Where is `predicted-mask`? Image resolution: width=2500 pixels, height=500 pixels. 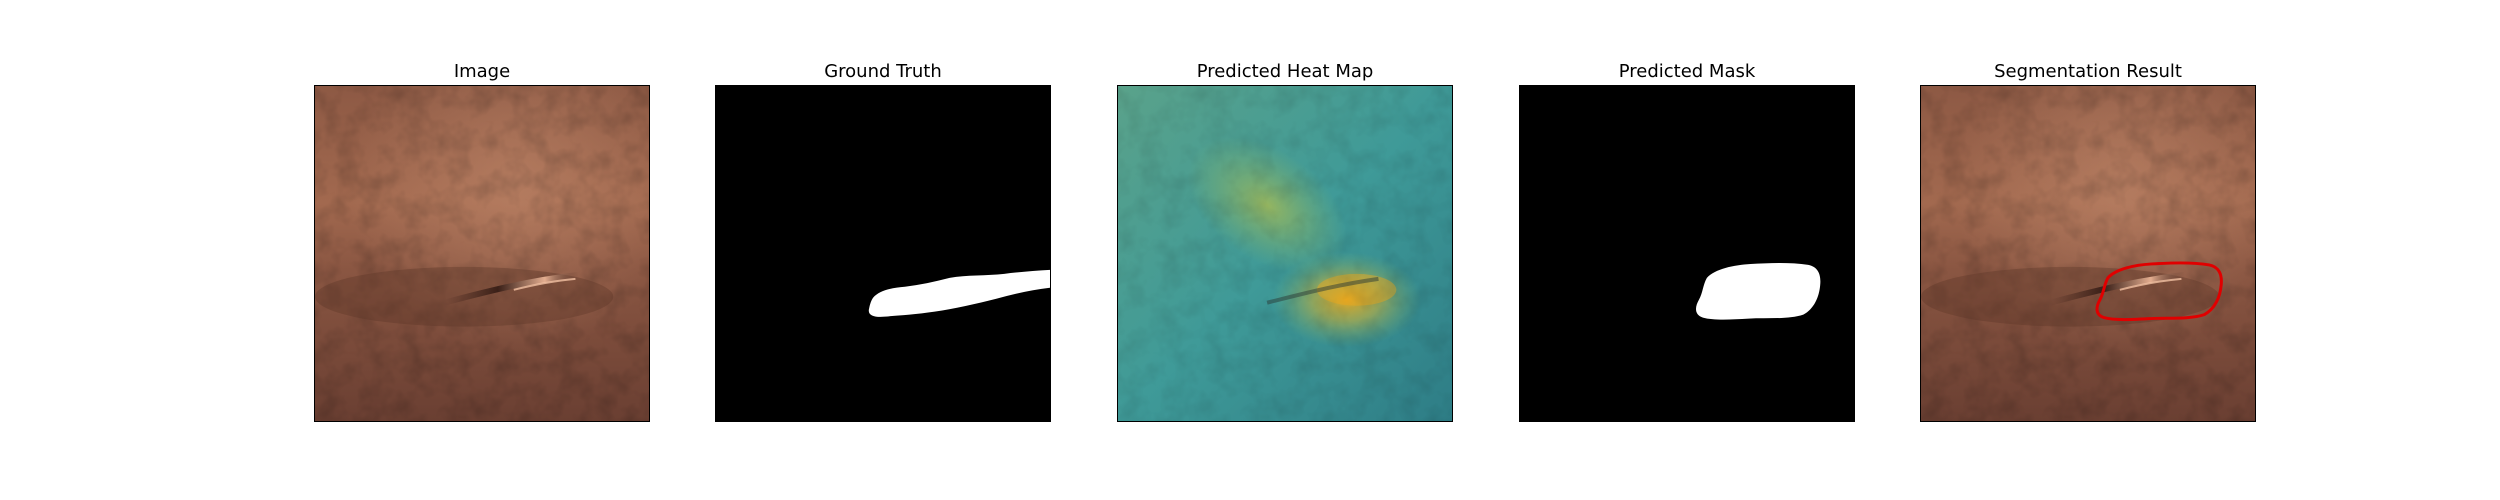 predicted-mask is located at coordinates (1687, 253).